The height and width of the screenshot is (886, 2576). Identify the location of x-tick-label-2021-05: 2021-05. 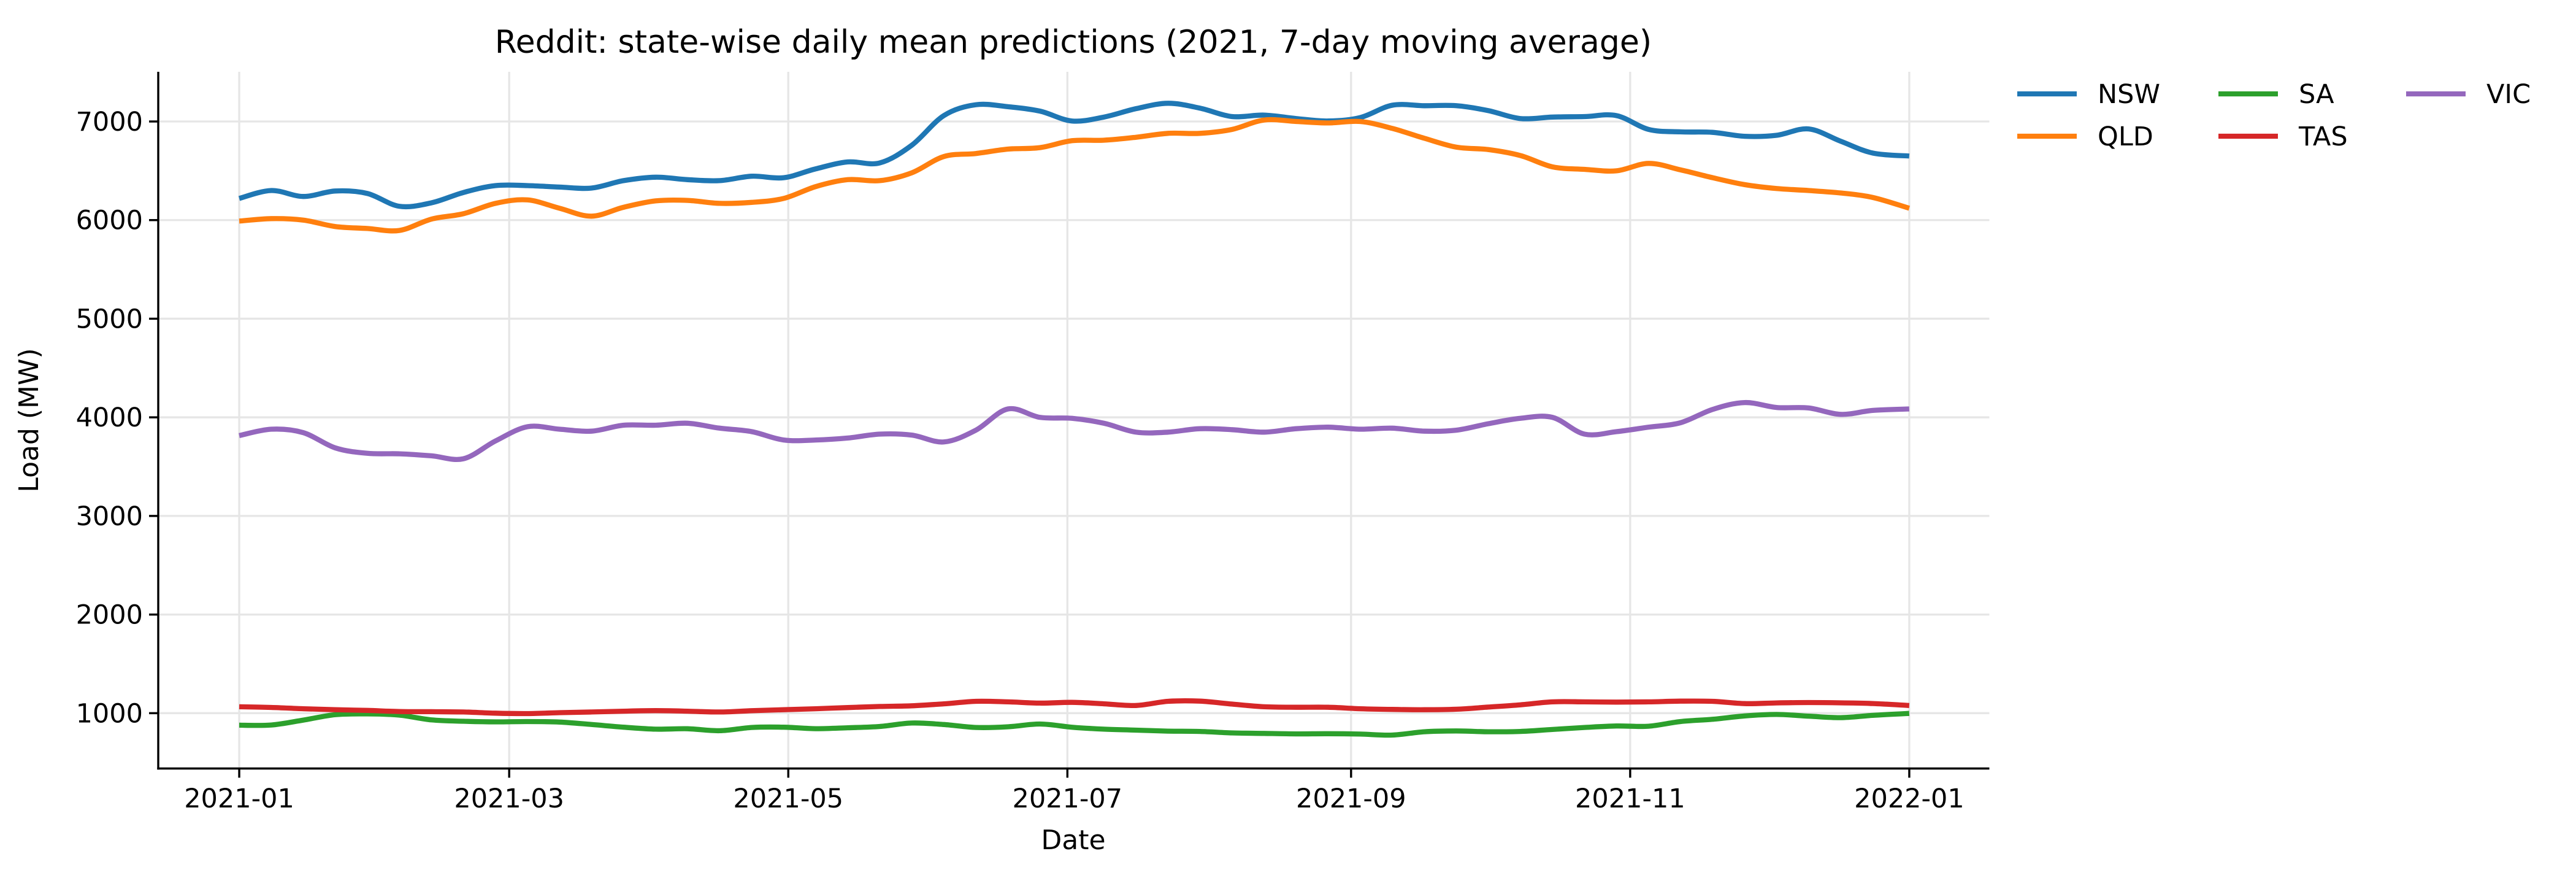
(788, 799).